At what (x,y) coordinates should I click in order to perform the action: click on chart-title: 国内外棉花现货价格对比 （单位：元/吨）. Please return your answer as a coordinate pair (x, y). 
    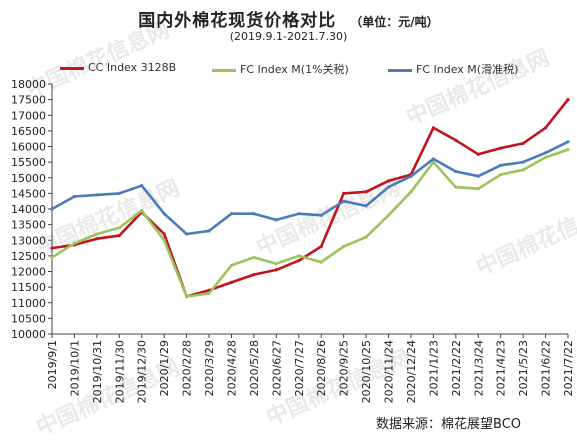
    Looking at the image, I should click on (288, 18).